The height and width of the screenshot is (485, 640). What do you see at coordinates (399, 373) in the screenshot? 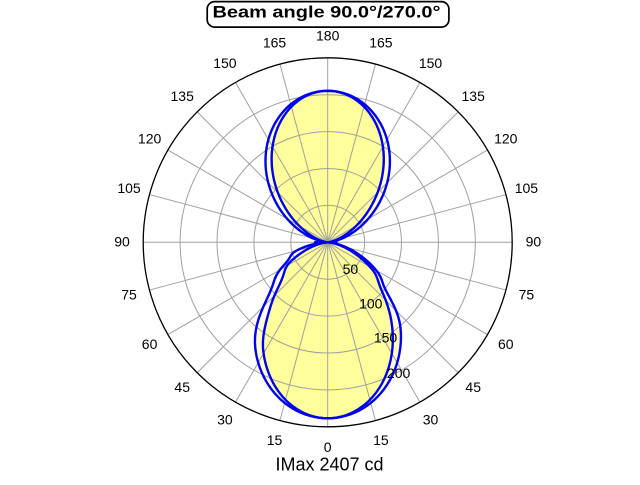
I see `svg-text: 200` at bounding box center [399, 373].